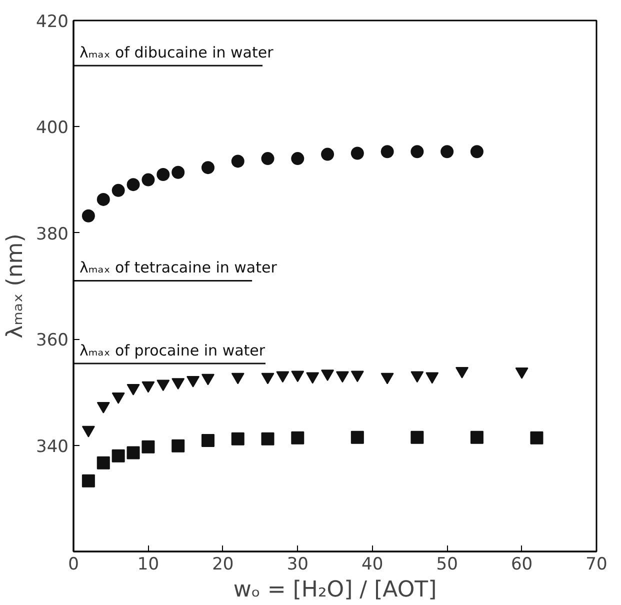 The width and height of the screenshot is (621, 605). I want to click on x-tick-label: 40, so click(373, 564).